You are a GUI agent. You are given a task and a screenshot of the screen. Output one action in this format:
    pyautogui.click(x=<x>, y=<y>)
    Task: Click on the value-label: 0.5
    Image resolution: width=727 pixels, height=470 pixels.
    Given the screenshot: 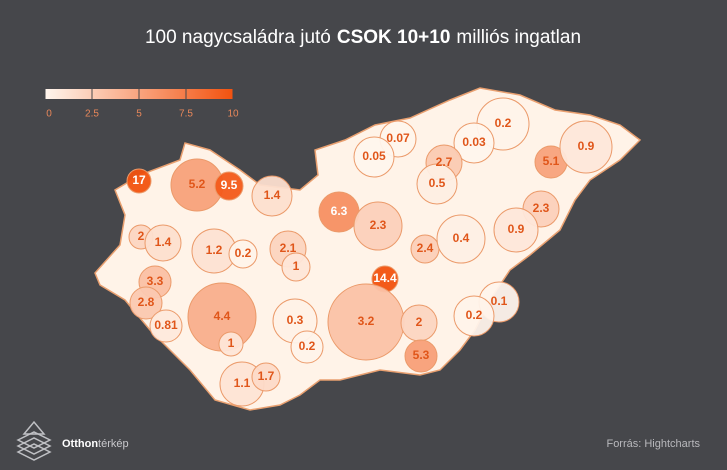 What is the action you would take?
    pyautogui.click(x=437, y=183)
    